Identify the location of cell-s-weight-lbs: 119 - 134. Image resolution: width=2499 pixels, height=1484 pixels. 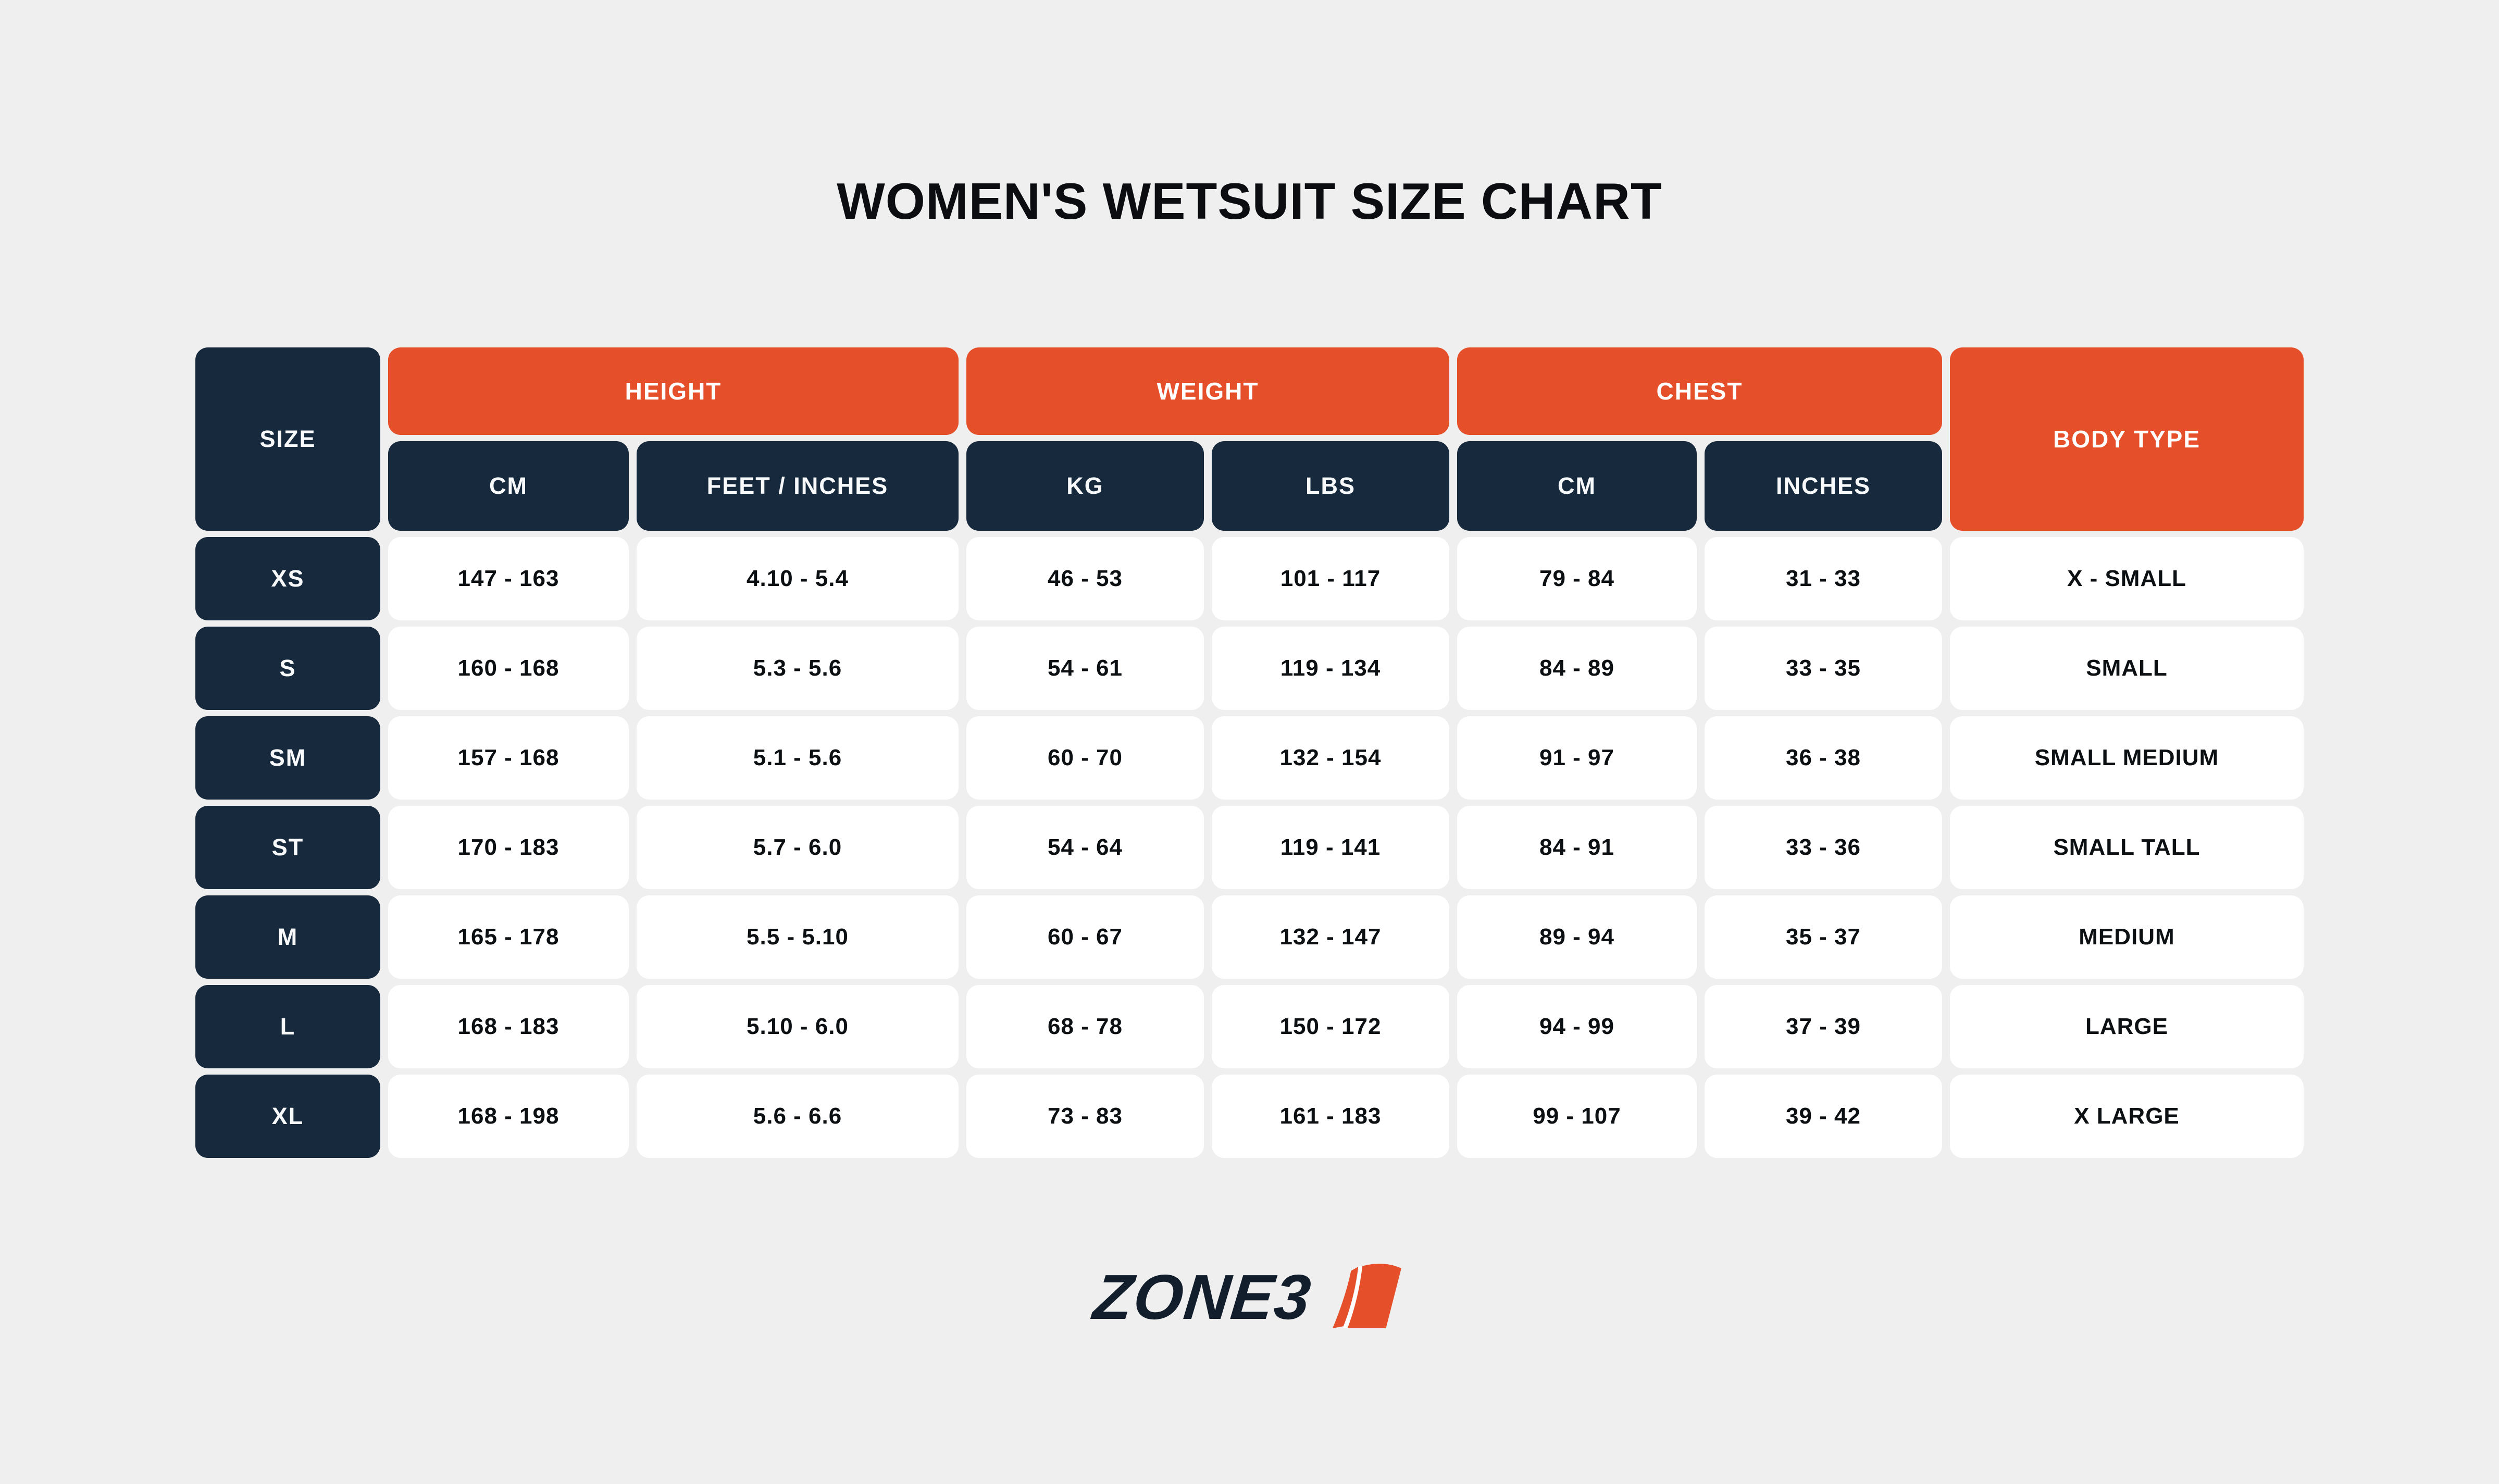
(1330, 668).